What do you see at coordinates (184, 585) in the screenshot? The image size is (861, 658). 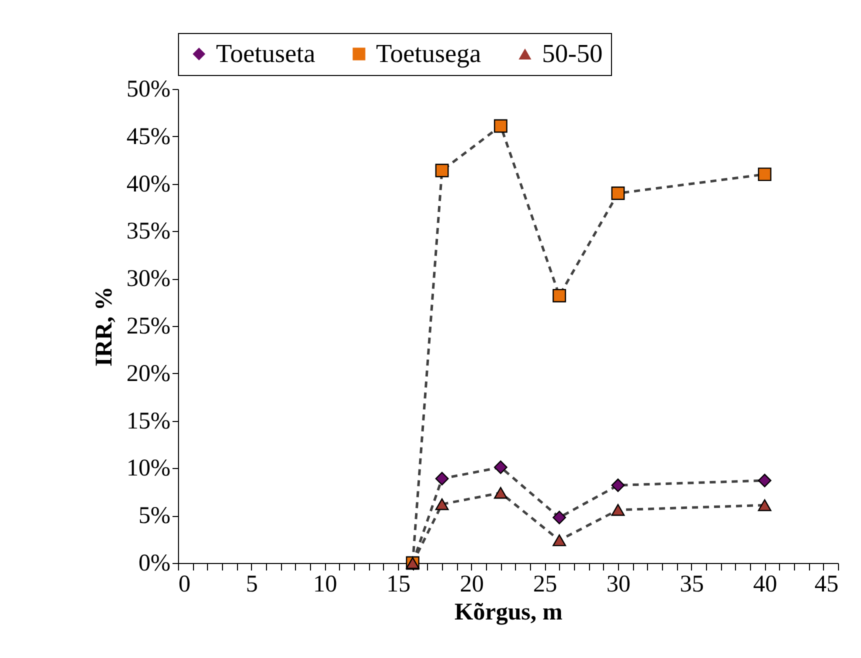 I see `x-tick-label: 0` at bounding box center [184, 585].